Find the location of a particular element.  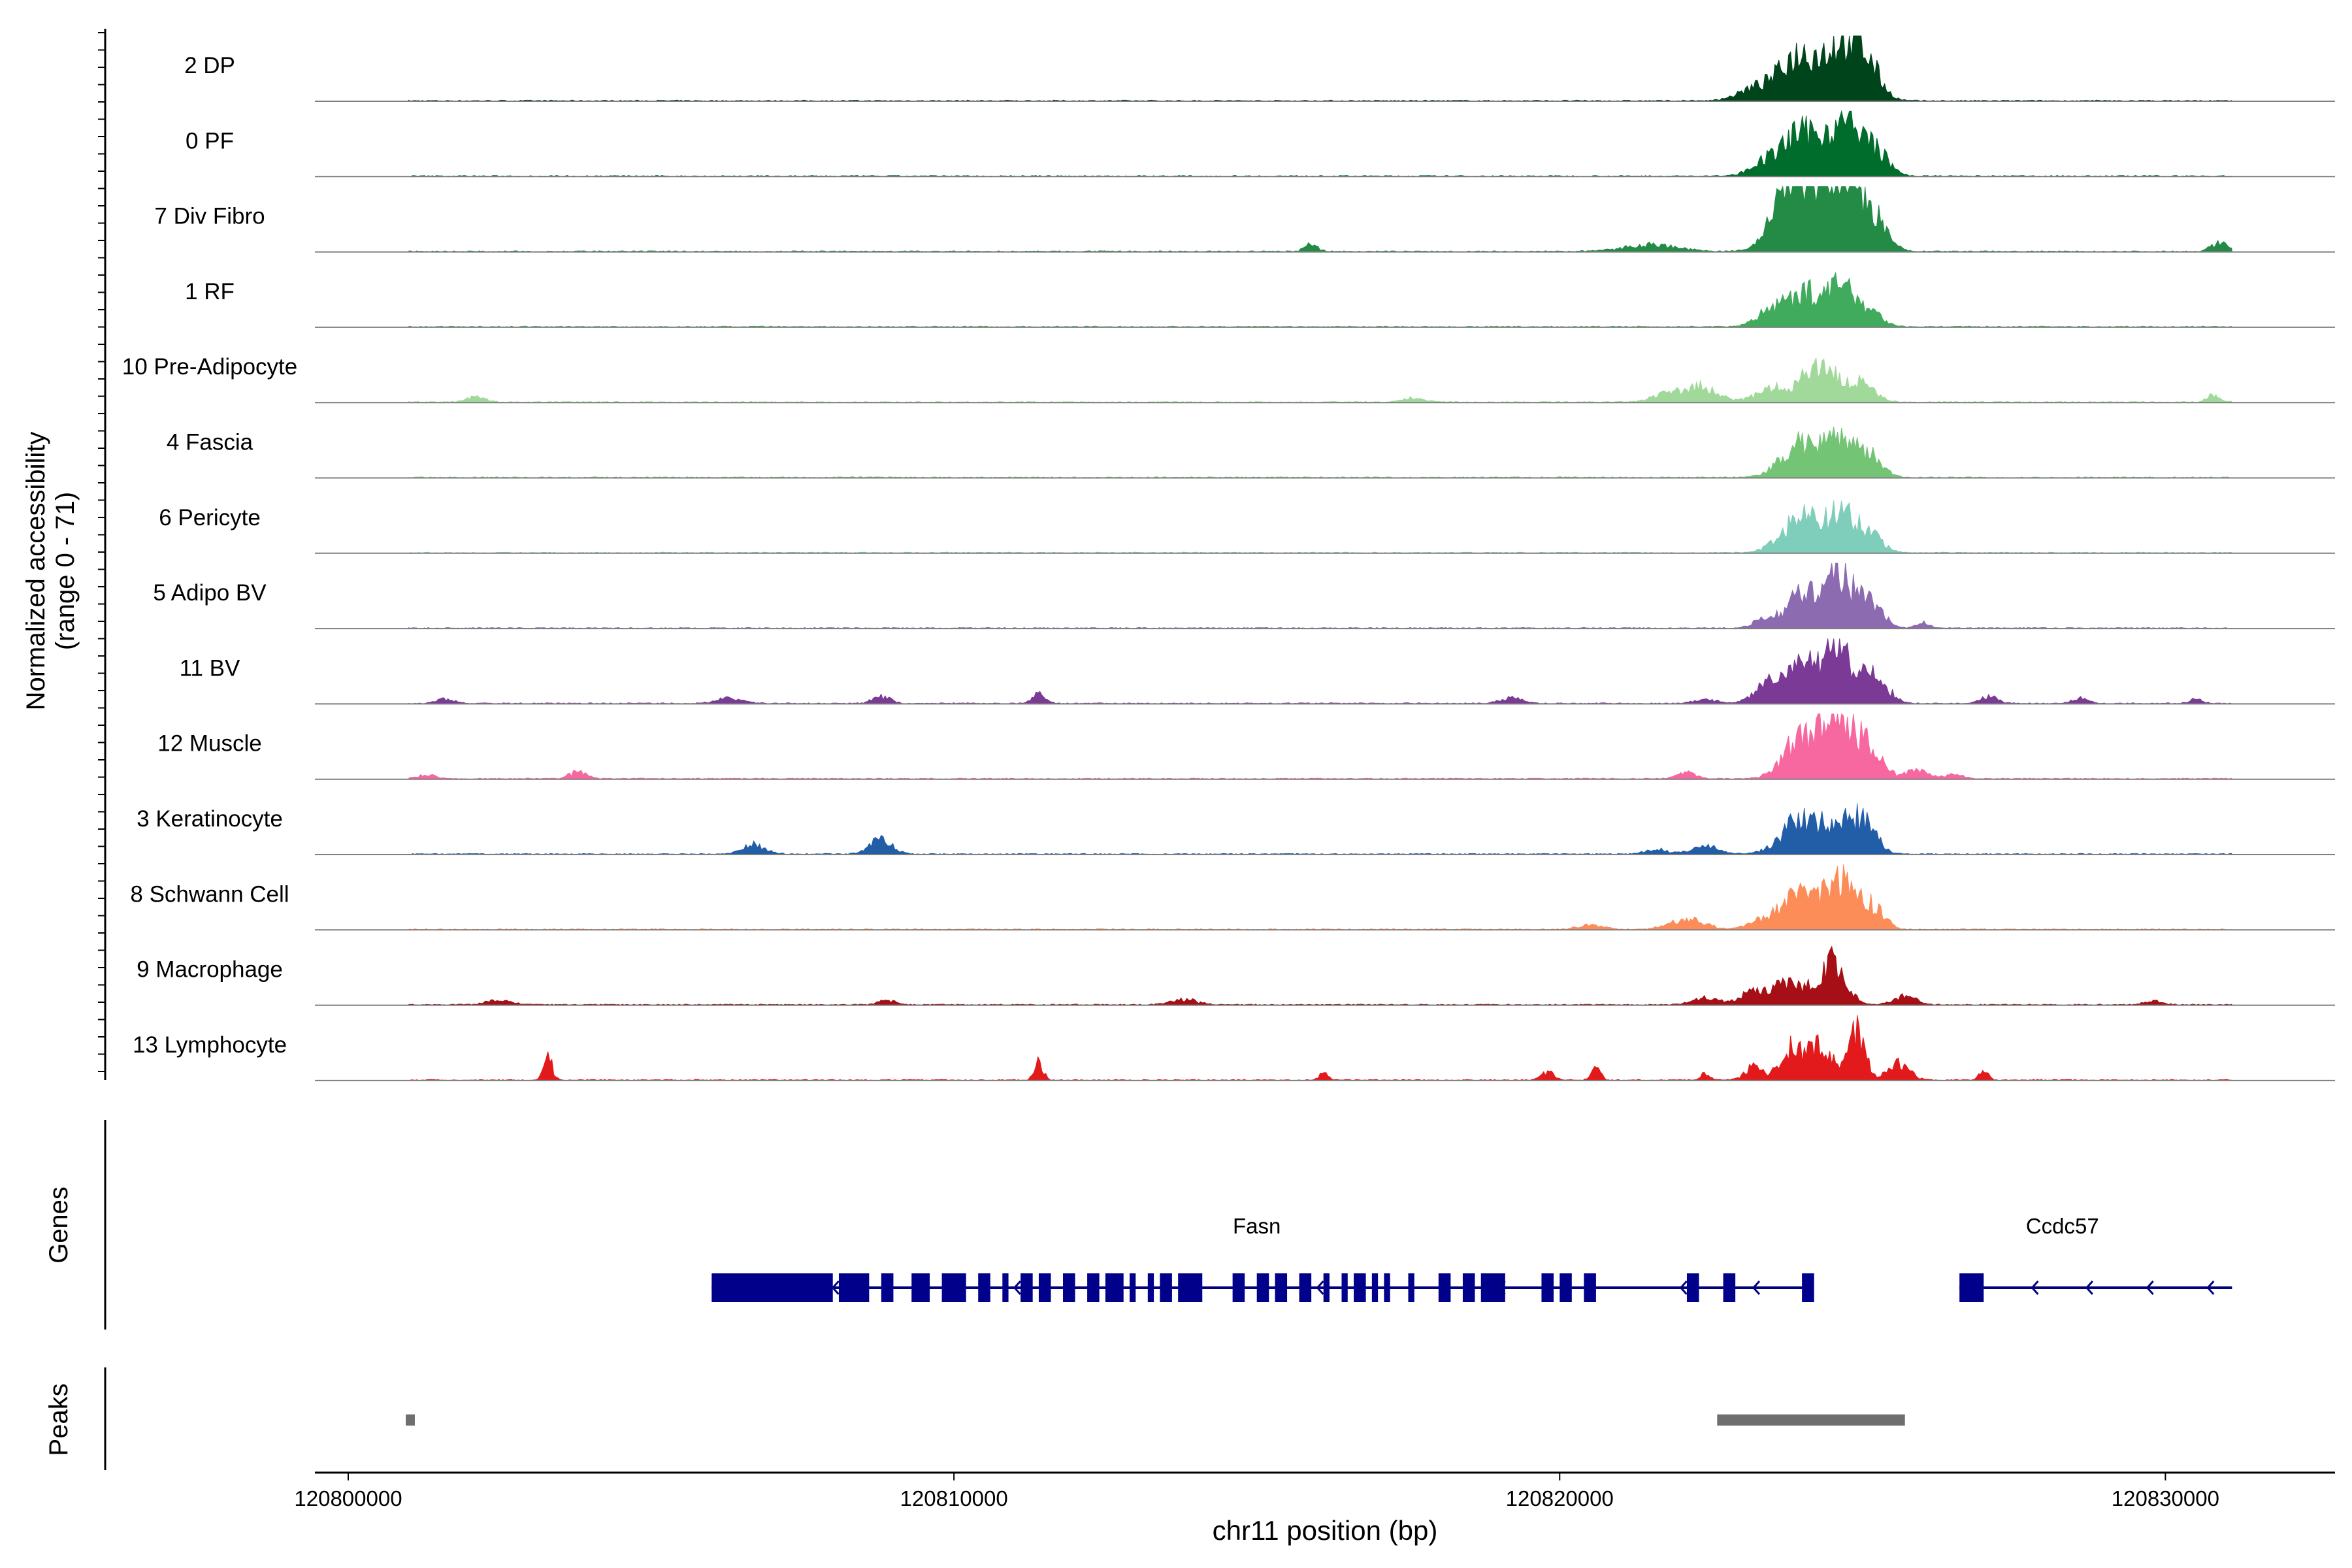

track-13: 9 Macrophage is located at coordinates (1236, 975).